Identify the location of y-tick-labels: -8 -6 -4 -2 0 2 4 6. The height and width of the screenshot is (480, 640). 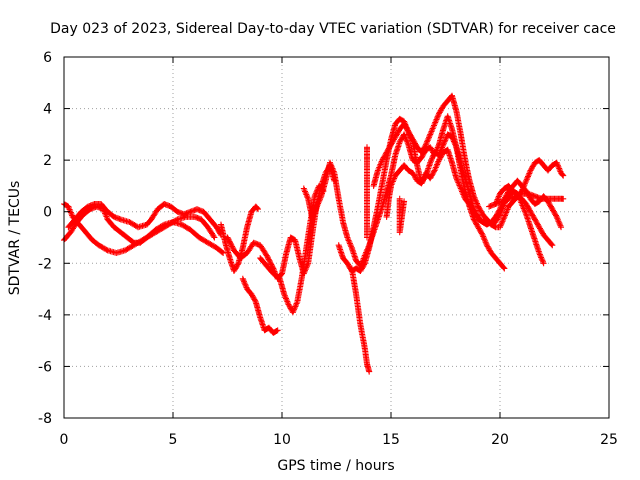
(45, 238).